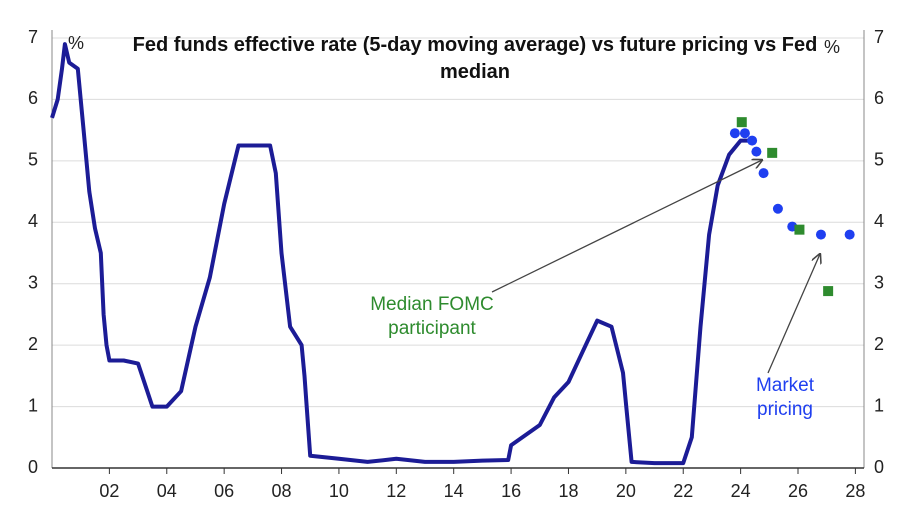  I want to click on x-tick-label: 24, so click(741, 491).